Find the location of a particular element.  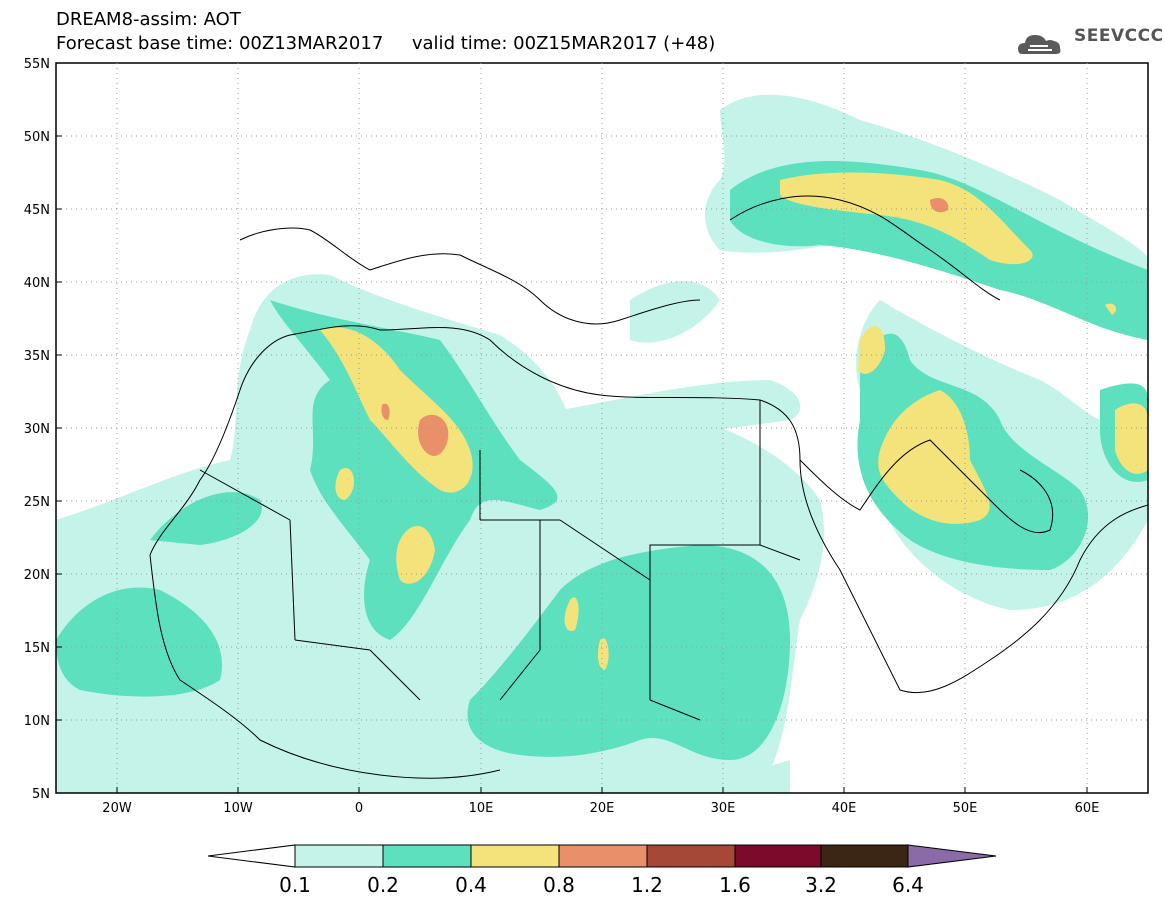

x-tick-label: 40E is located at coordinates (844, 808).